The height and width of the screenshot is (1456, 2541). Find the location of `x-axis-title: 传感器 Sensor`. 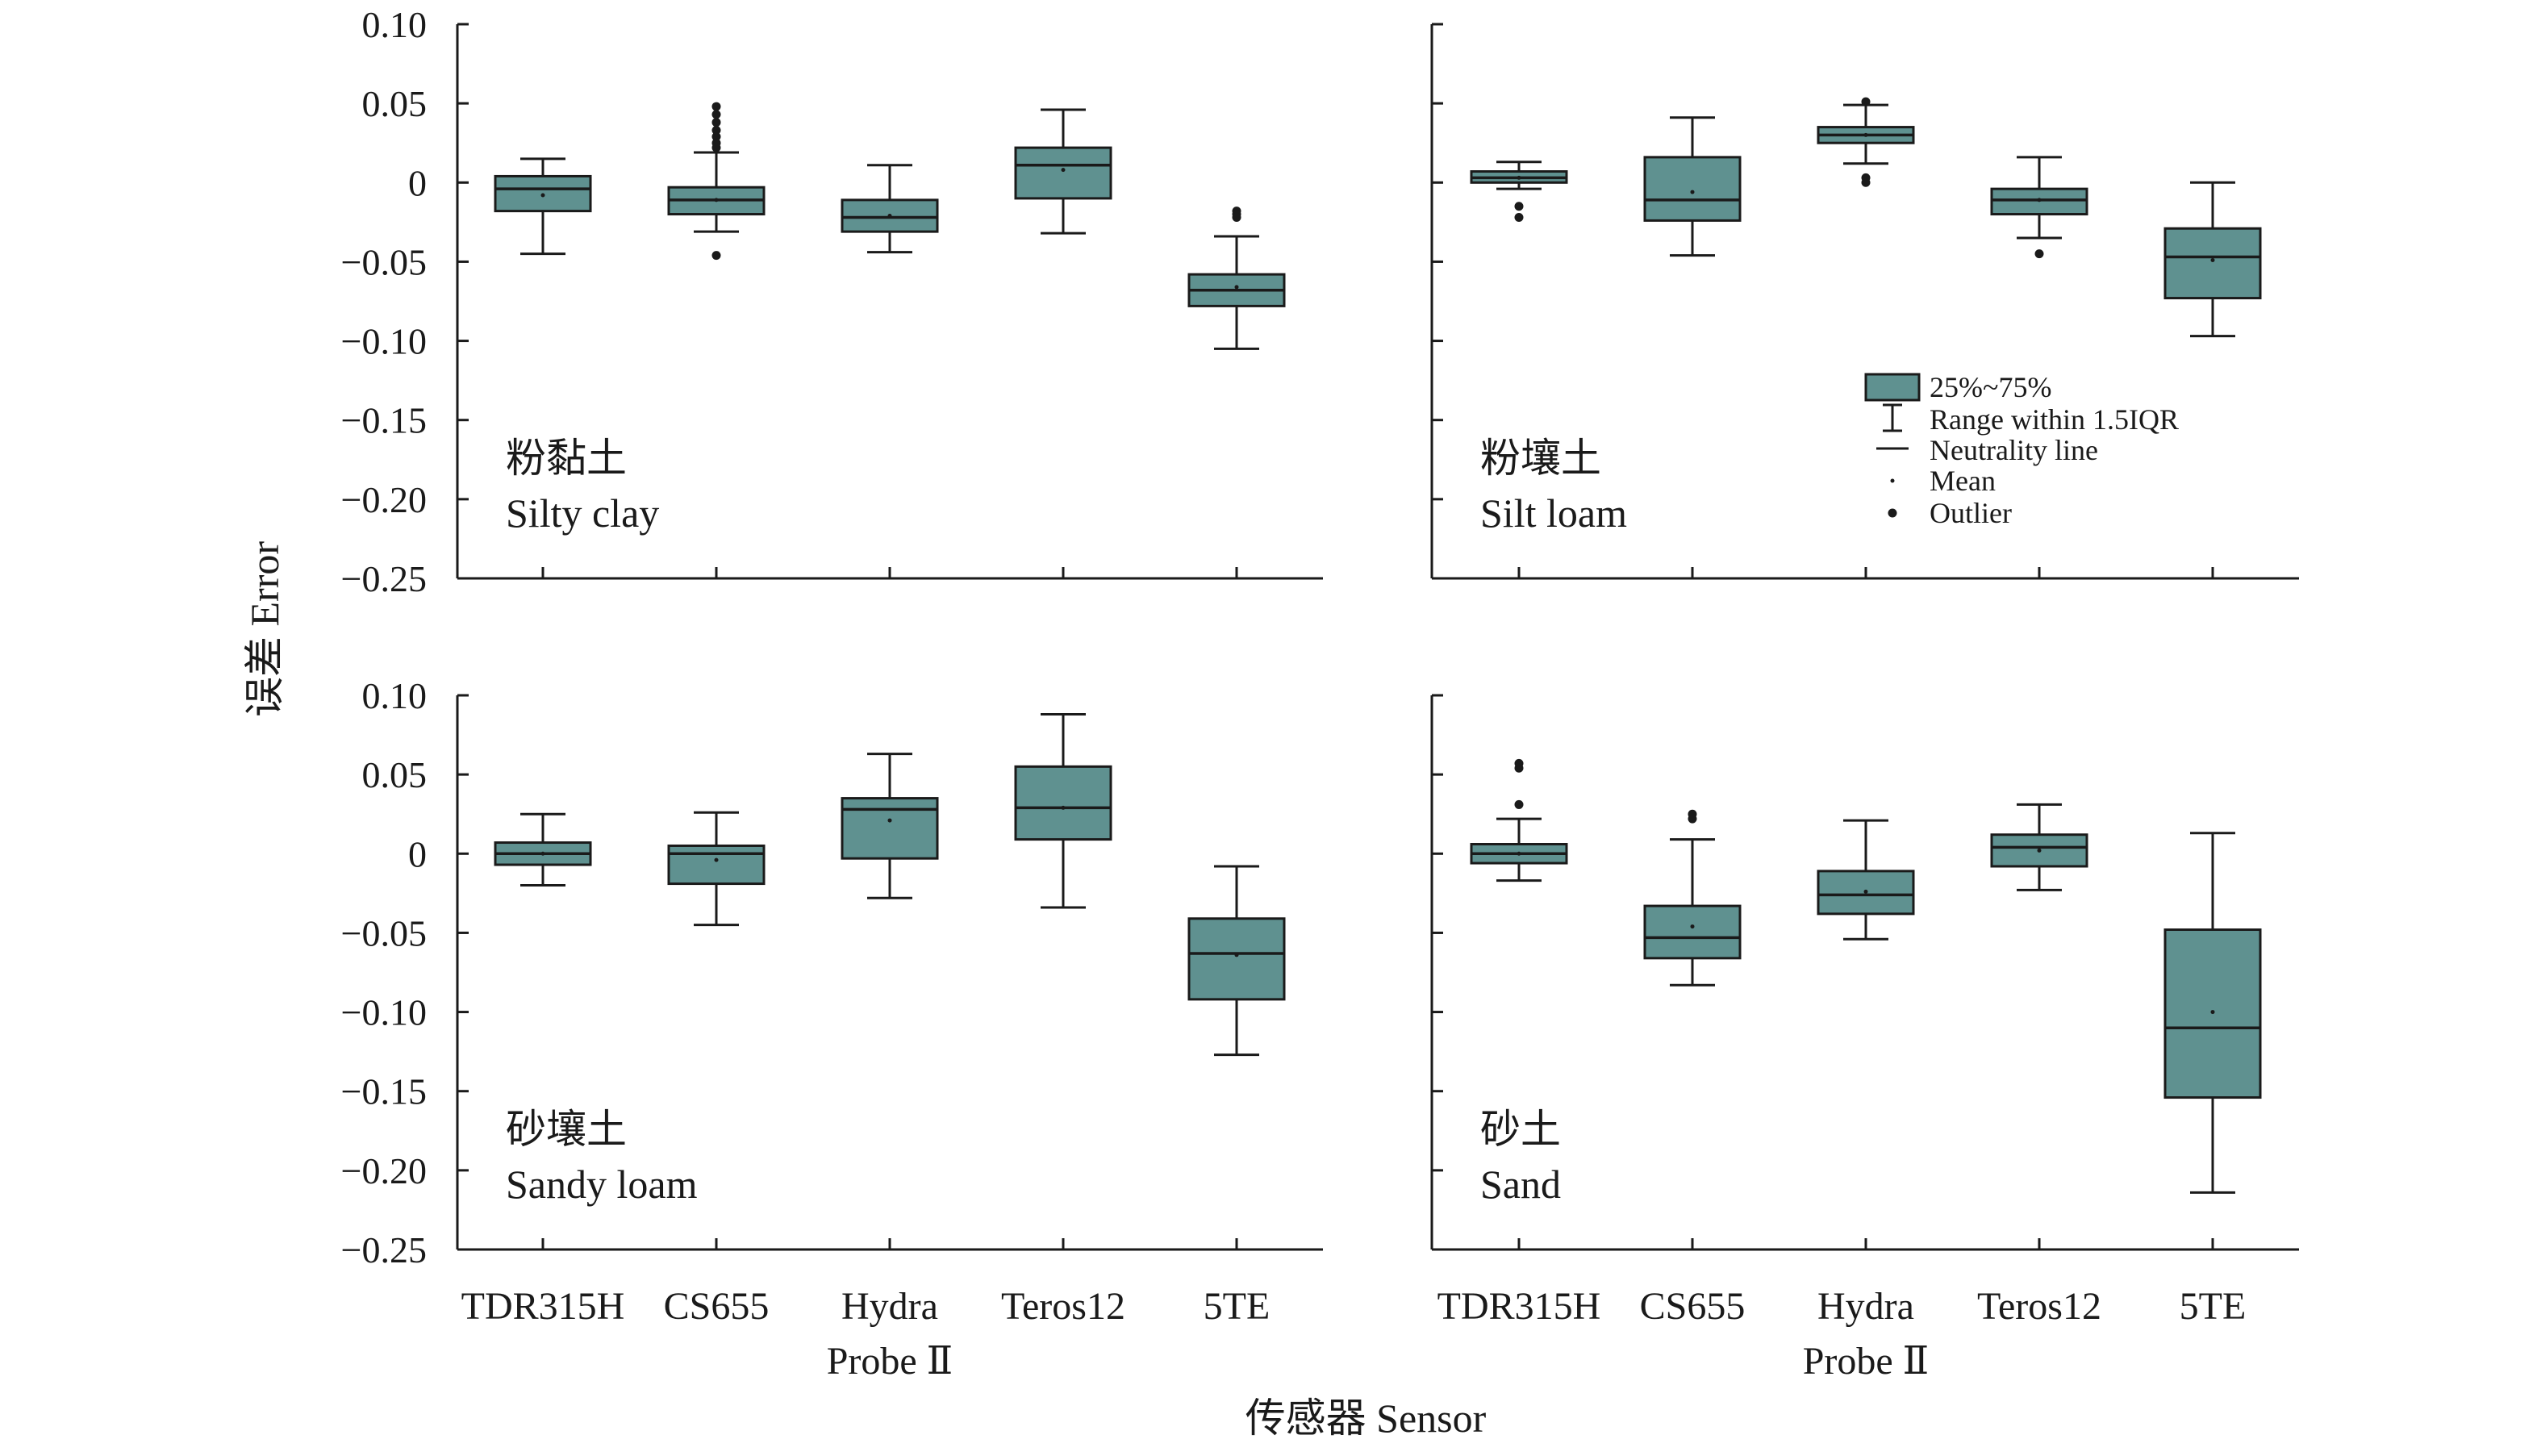

x-axis-title: 传感器 Sensor is located at coordinates (1366, 1419).